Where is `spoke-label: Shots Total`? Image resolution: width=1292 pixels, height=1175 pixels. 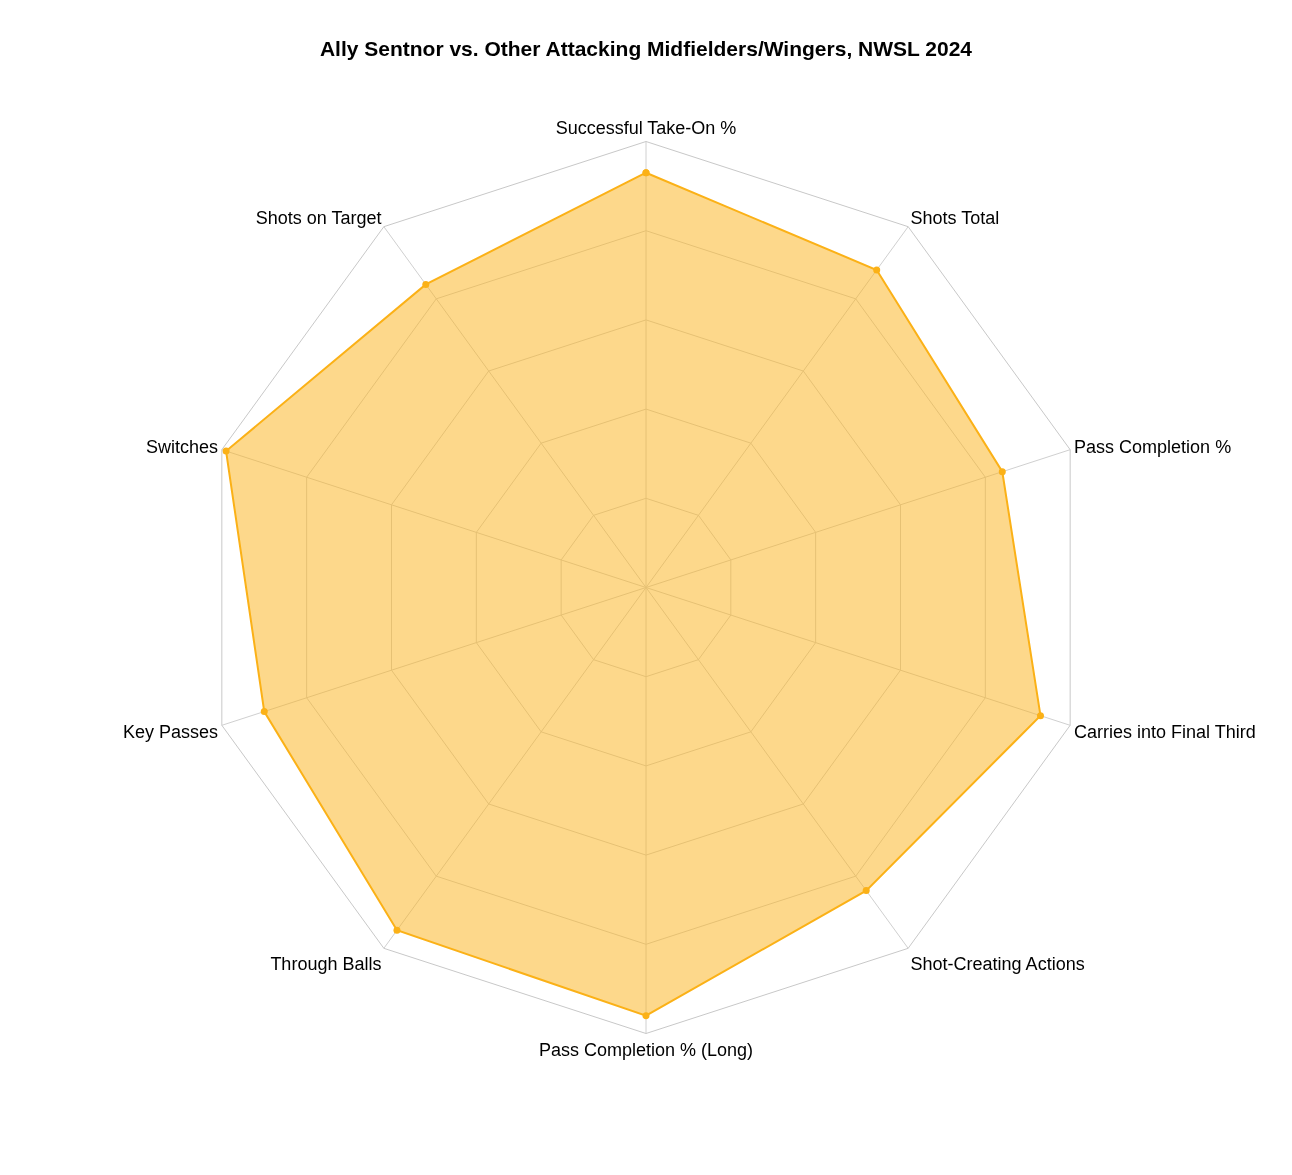
spoke-label: Shots Total is located at coordinates (955, 218).